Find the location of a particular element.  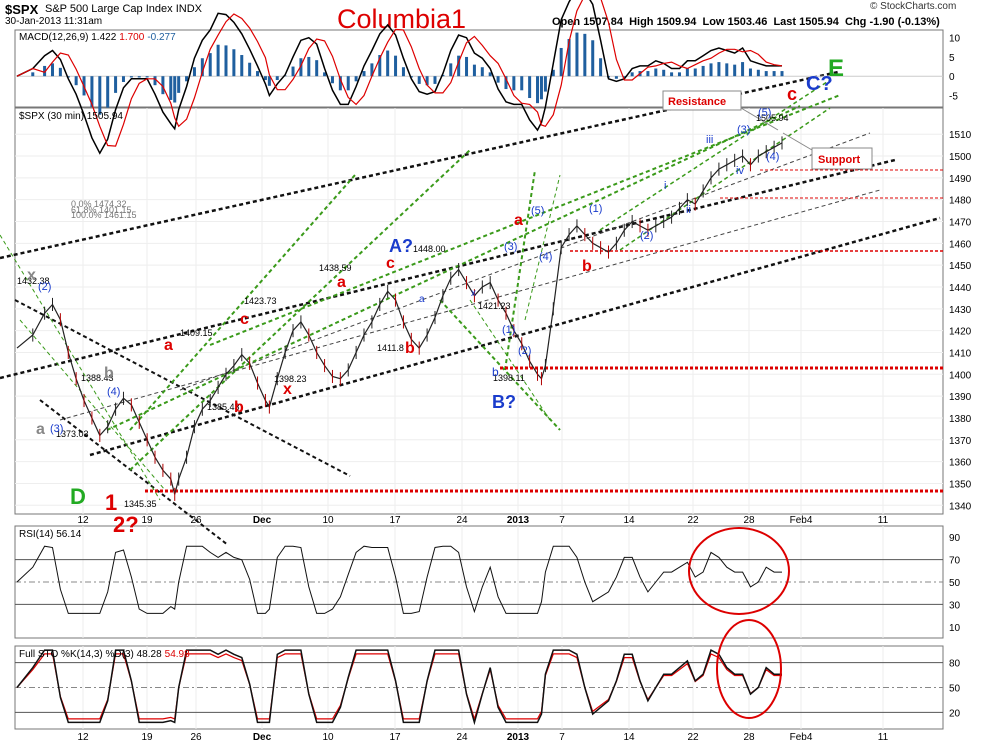

wave-label-blue: (5) is located at coordinates (537, 211).